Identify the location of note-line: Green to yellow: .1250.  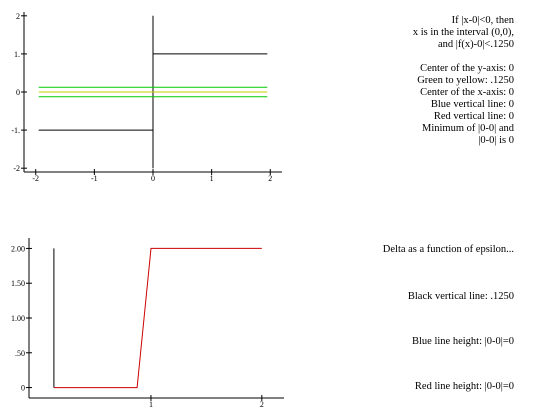
(465, 80).